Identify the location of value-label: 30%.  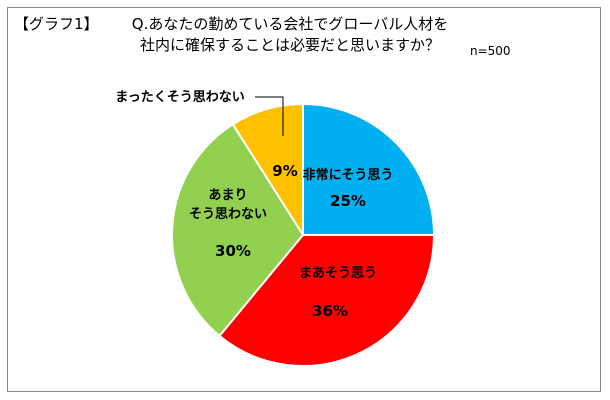
(233, 251).